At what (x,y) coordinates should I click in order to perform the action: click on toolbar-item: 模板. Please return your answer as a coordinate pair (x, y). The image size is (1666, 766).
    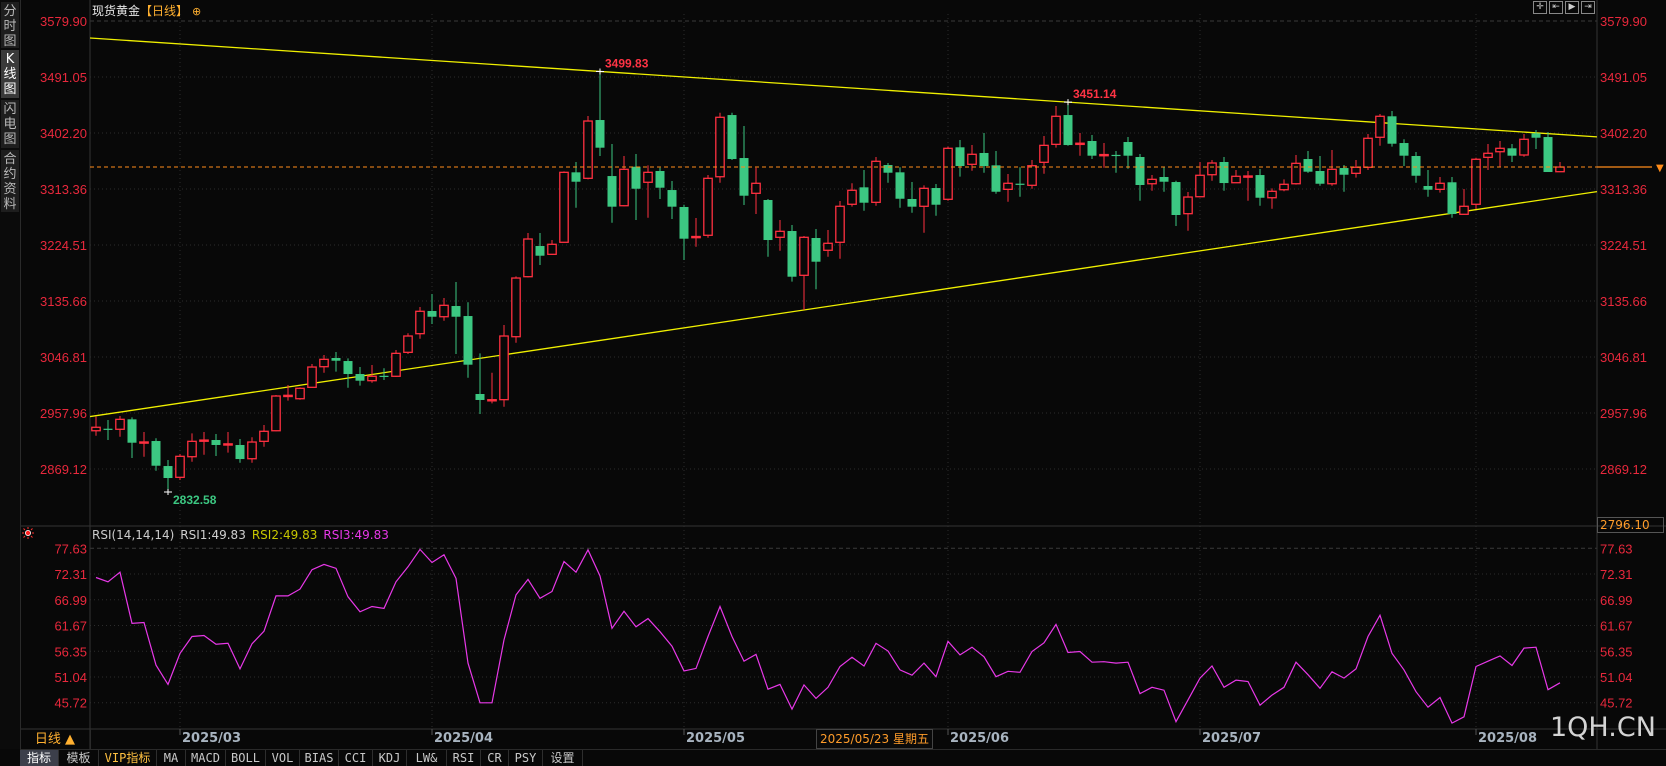
    Looking at the image, I should click on (79, 758).